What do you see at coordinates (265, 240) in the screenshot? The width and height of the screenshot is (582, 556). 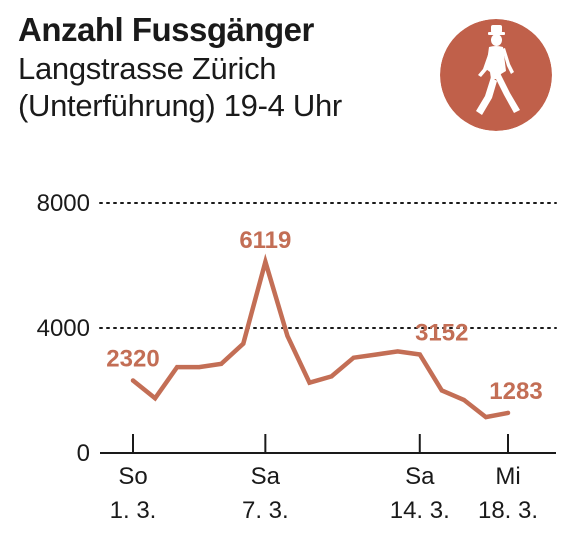 I see `data-label: 6119` at bounding box center [265, 240].